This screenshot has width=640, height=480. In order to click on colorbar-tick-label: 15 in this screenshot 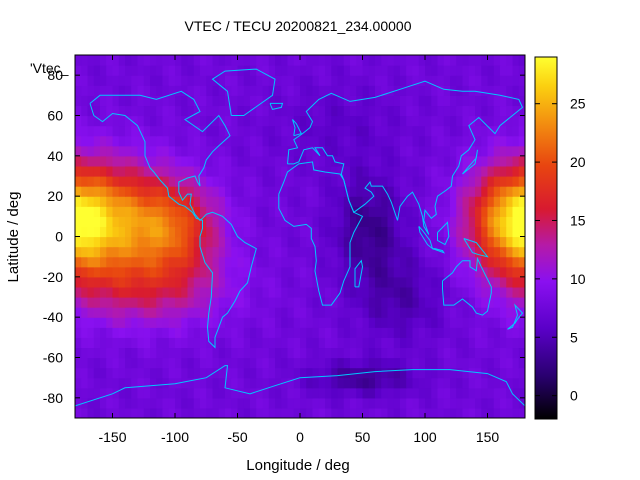, I will do `click(578, 220)`.